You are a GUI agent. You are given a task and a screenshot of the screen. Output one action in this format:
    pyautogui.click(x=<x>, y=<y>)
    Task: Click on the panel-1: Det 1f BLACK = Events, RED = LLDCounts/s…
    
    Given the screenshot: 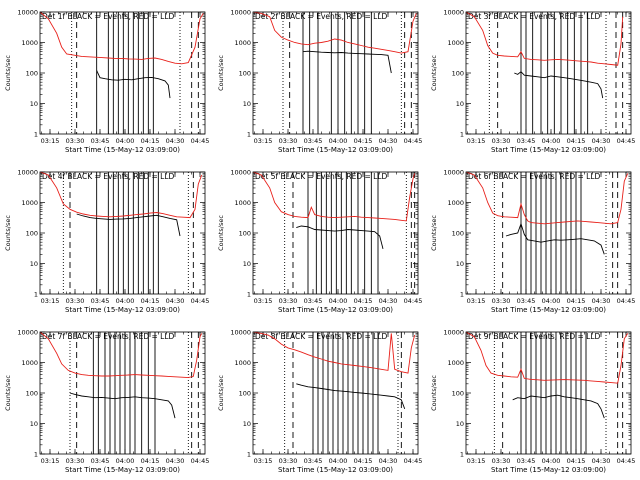 What is the action you would take?
    pyautogui.click(x=106, y=82)
    